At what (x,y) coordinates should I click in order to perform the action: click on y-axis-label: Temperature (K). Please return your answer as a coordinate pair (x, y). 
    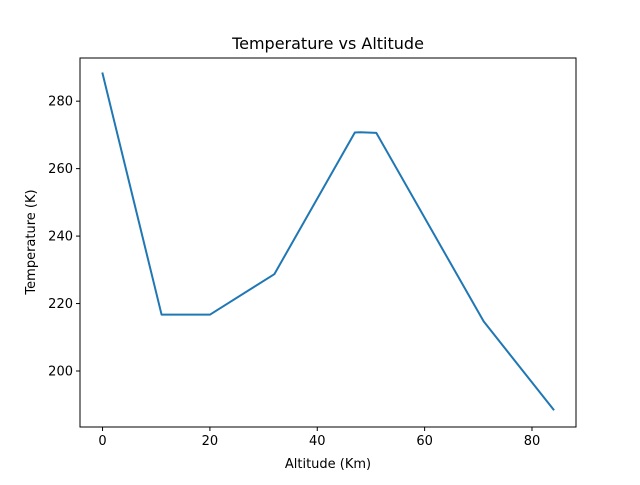
    Looking at the image, I should click on (31, 242).